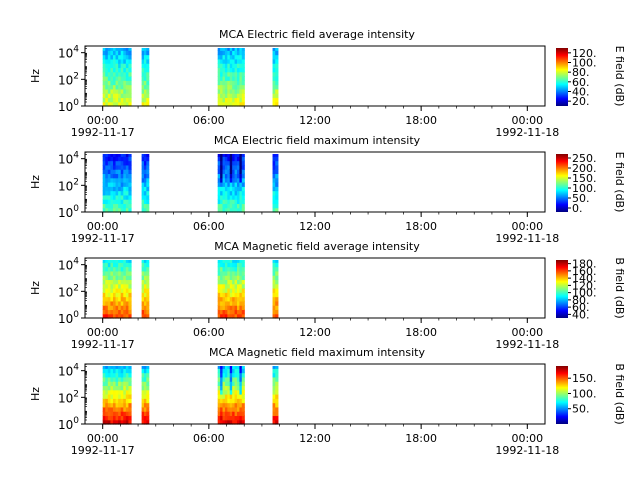  Describe the element at coordinates (527, 132) in the screenshot. I see `x-tick-date: 1992-11-18` at that location.